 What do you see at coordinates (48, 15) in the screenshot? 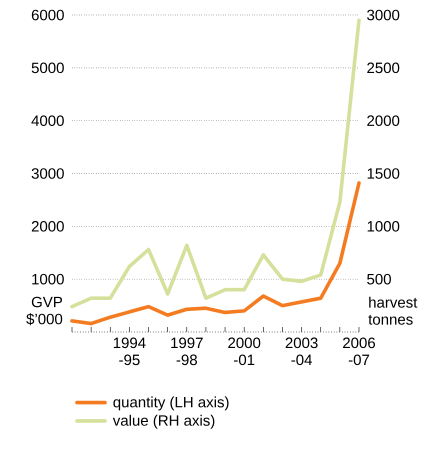
I see `y-tick-label: 6000` at bounding box center [48, 15].